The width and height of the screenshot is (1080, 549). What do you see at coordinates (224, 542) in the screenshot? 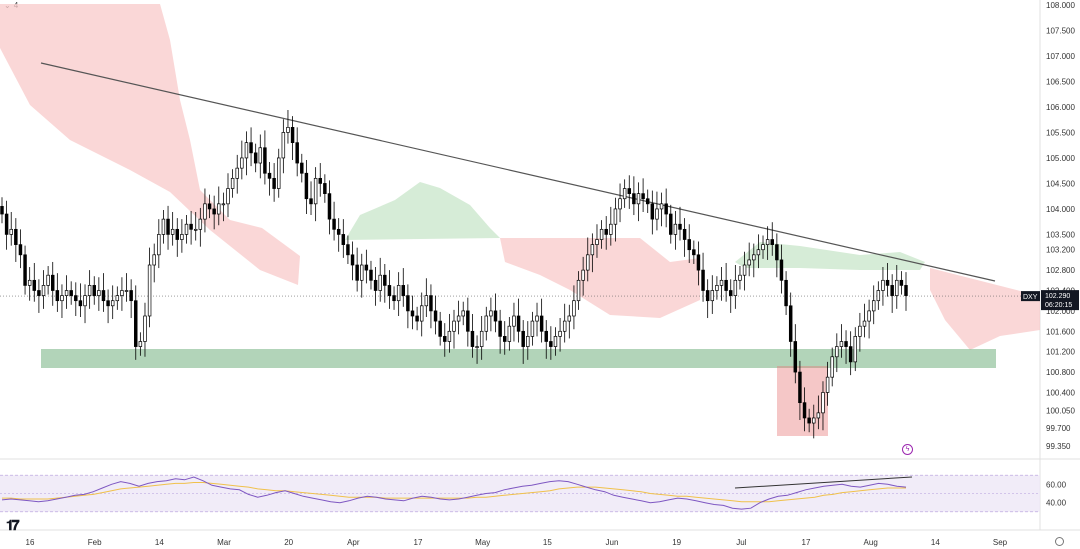
I see `time-tick-label: Mar` at bounding box center [224, 542].